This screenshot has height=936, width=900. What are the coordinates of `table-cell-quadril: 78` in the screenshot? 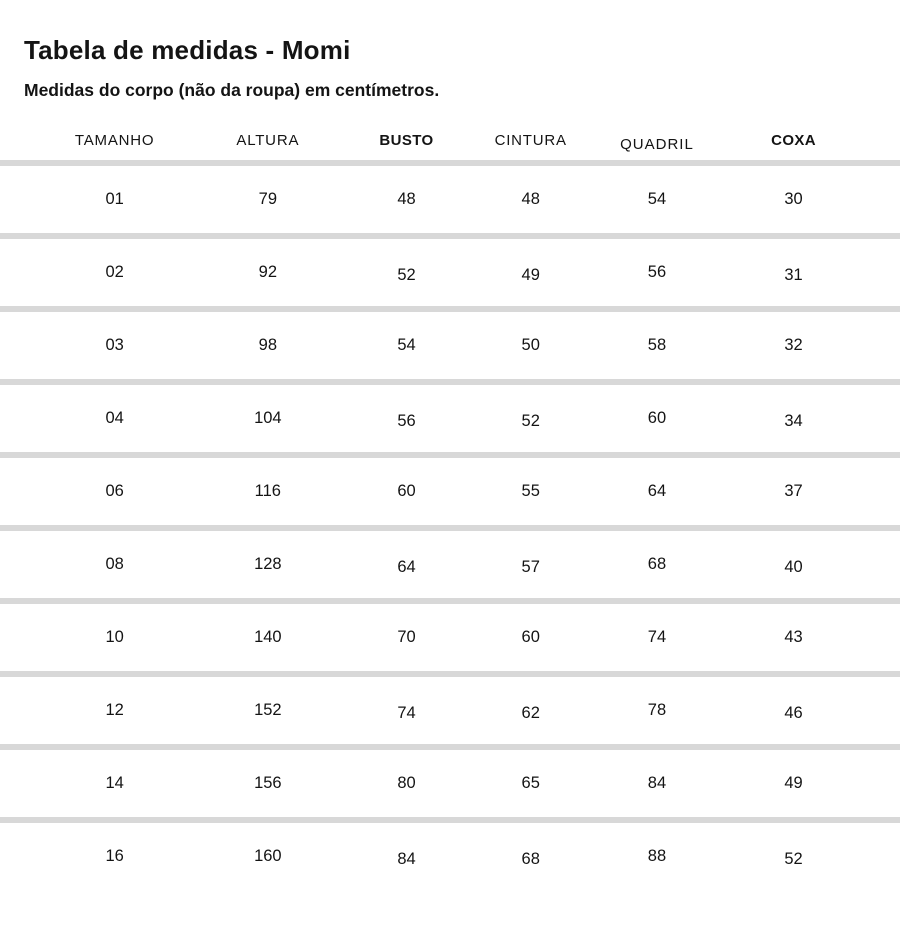 It's located at (657, 710).